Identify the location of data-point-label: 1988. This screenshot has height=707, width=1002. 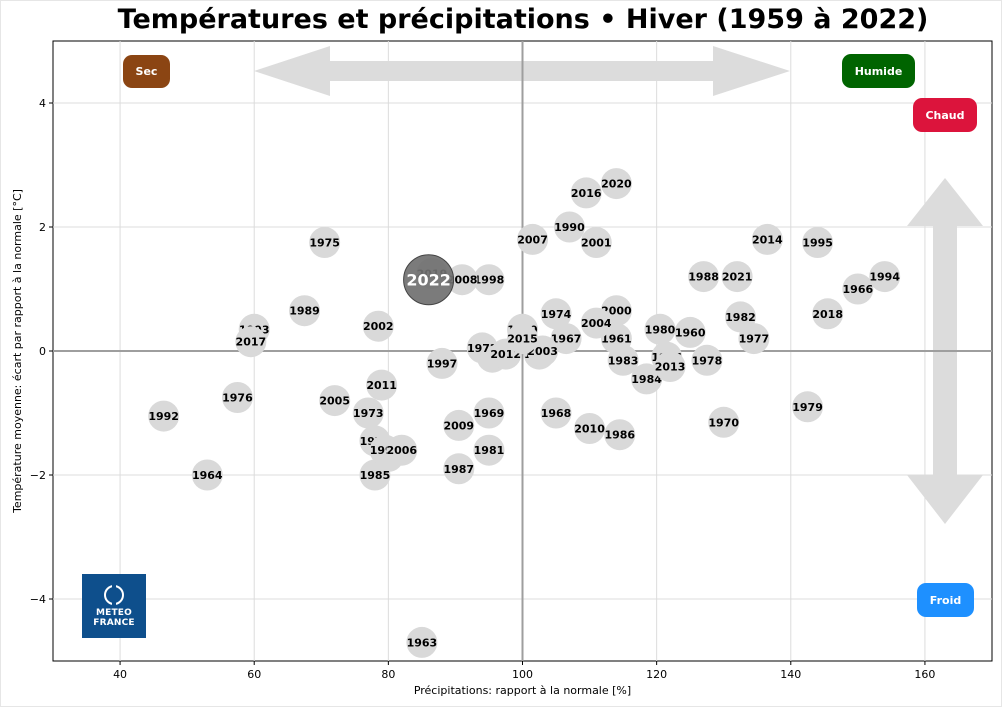
(703, 277).